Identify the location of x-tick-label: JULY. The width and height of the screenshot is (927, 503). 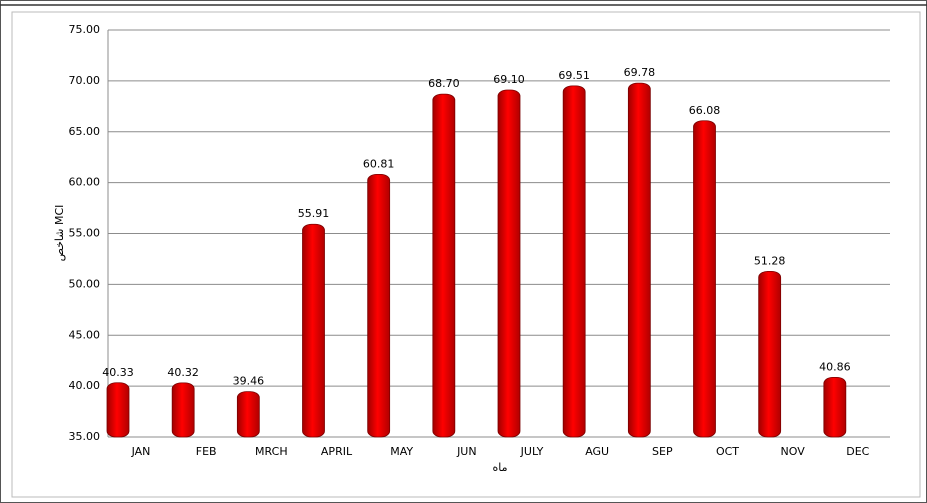
(532, 451).